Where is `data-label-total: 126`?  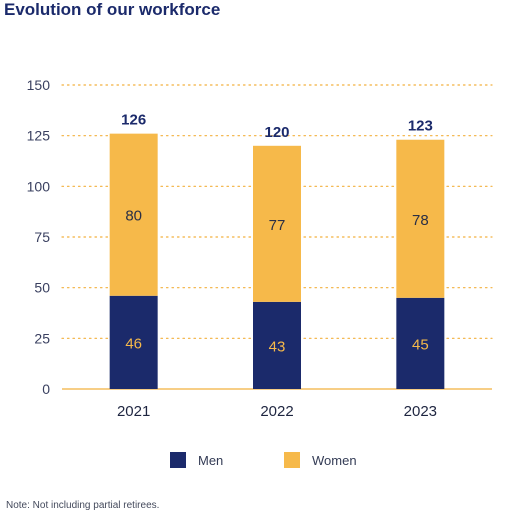
data-label-total: 126 is located at coordinates (133, 120).